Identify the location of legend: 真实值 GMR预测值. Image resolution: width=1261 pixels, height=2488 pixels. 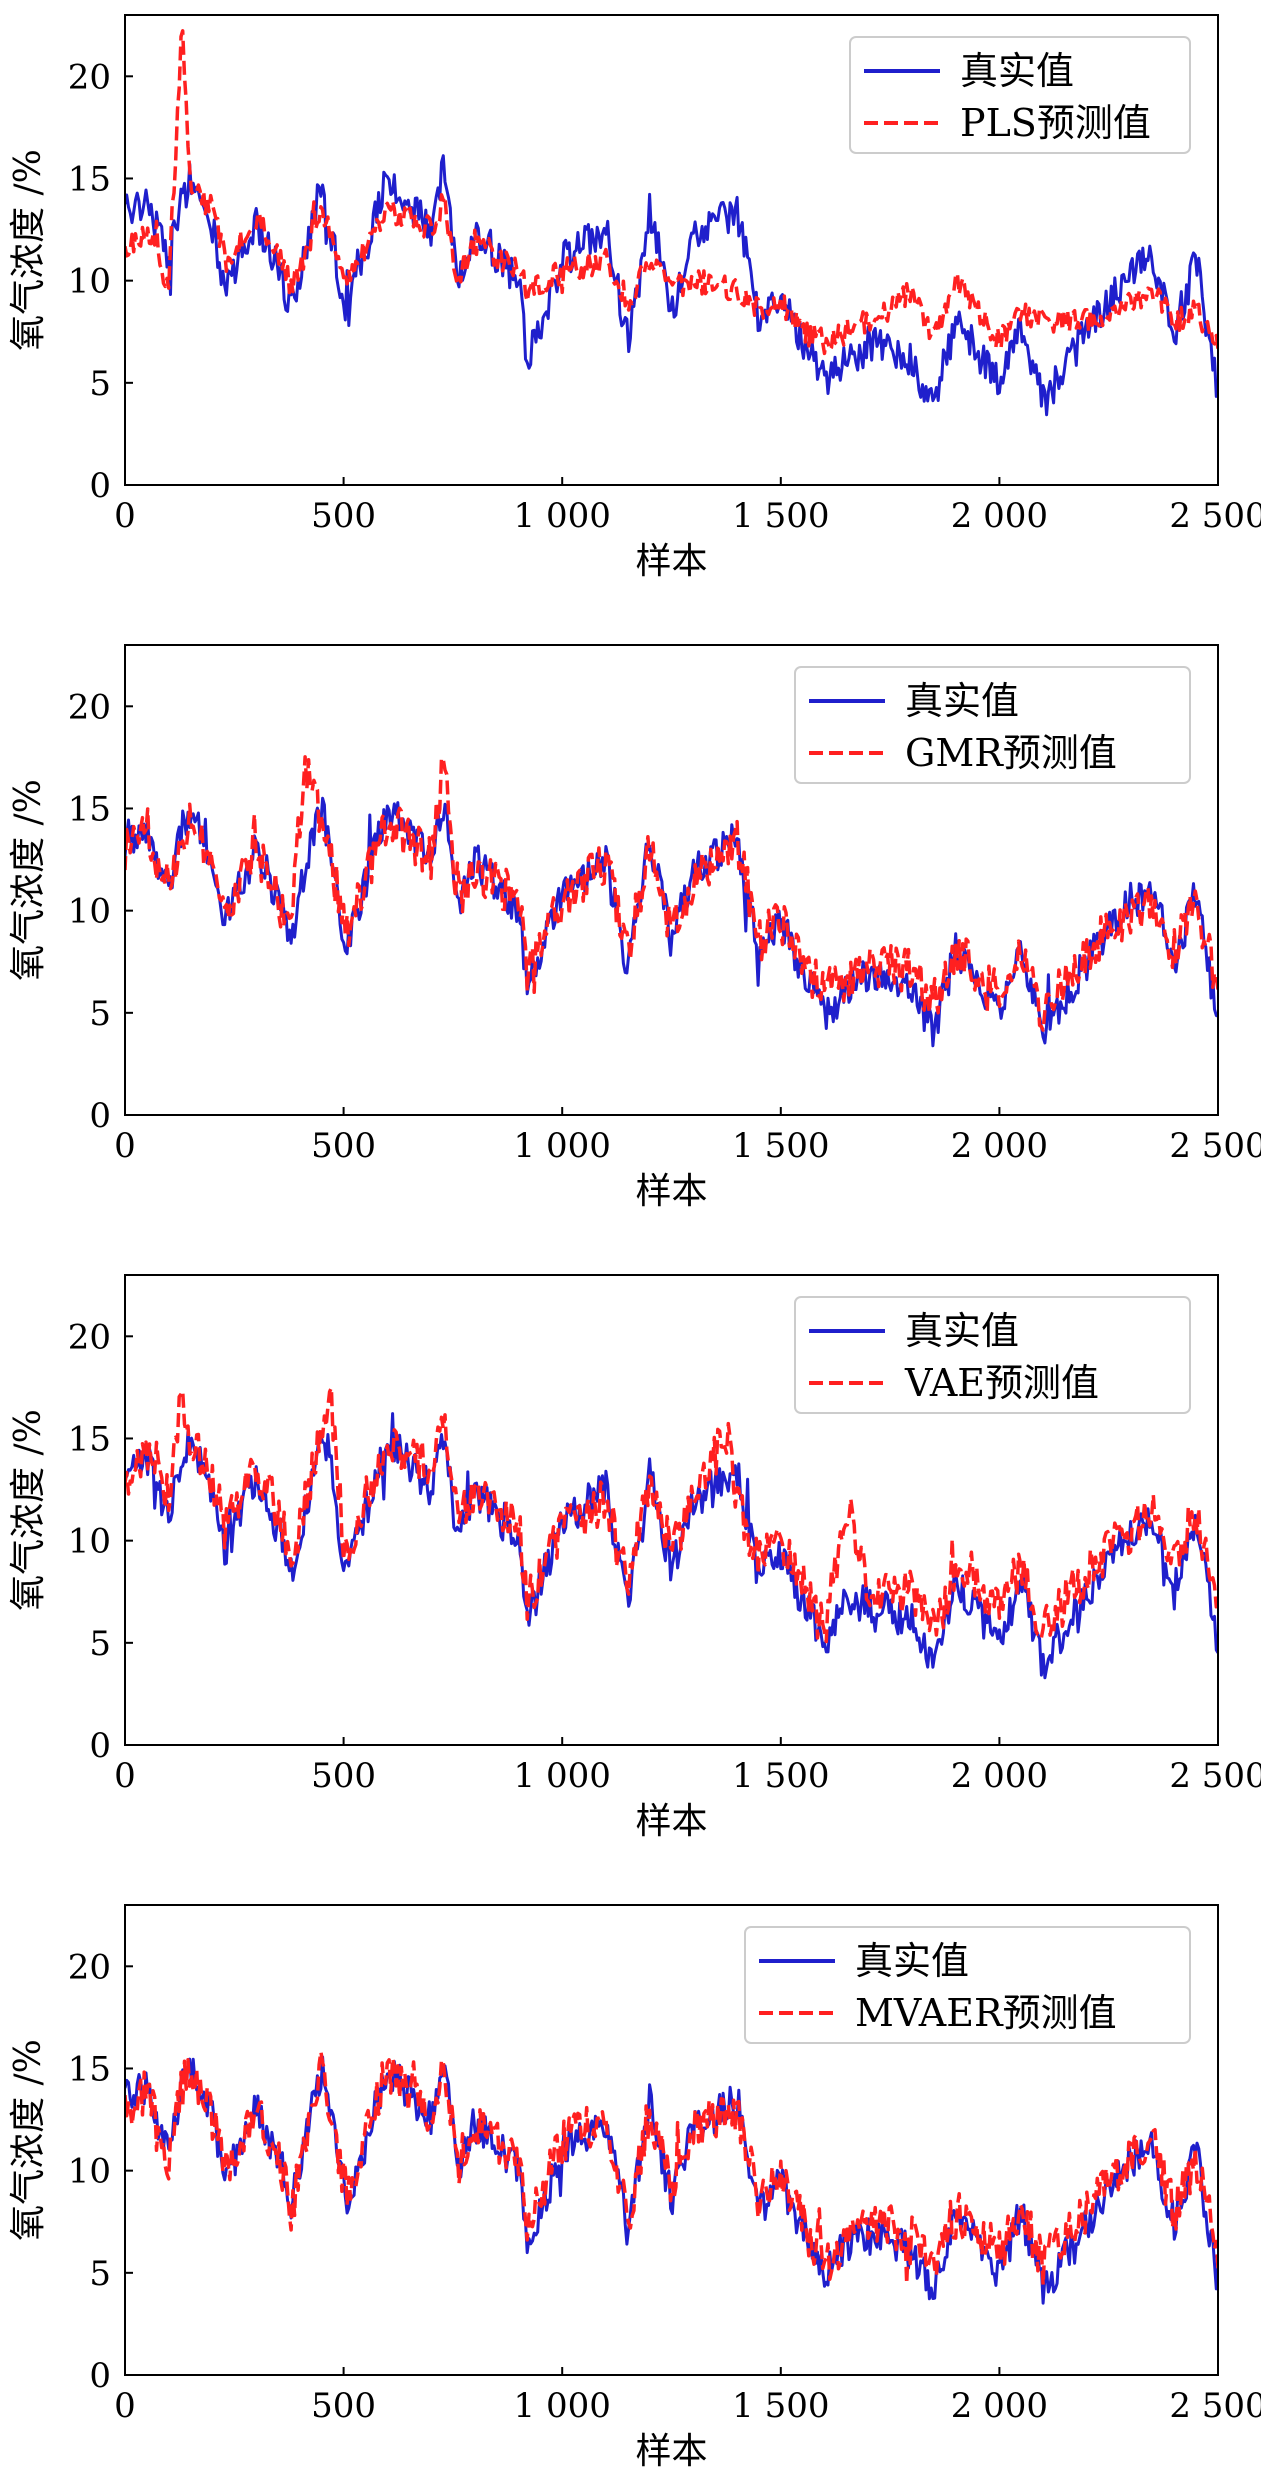
(992, 725).